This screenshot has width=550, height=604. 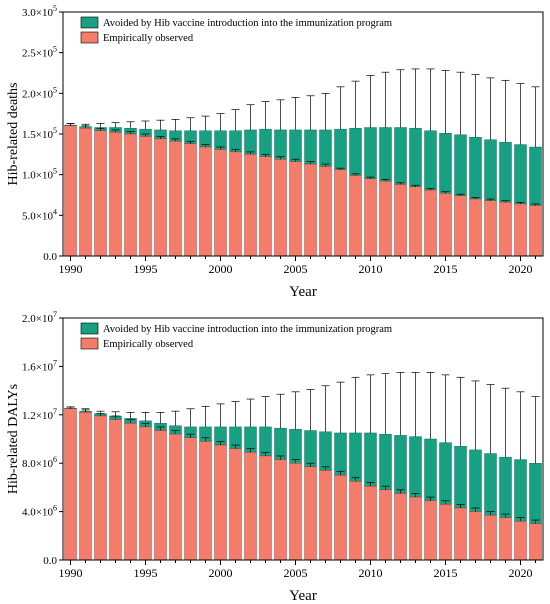 I want to click on error-bar-observed-2020, so click(x=520, y=202).